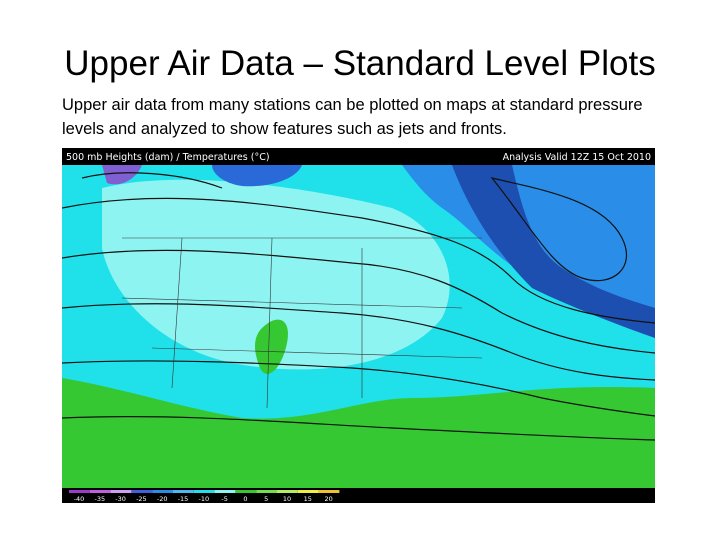 This screenshot has height=540, width=720. Describe the element at coordinates (257, 176) in the screenshot. I see `cold-pocket` at that location.